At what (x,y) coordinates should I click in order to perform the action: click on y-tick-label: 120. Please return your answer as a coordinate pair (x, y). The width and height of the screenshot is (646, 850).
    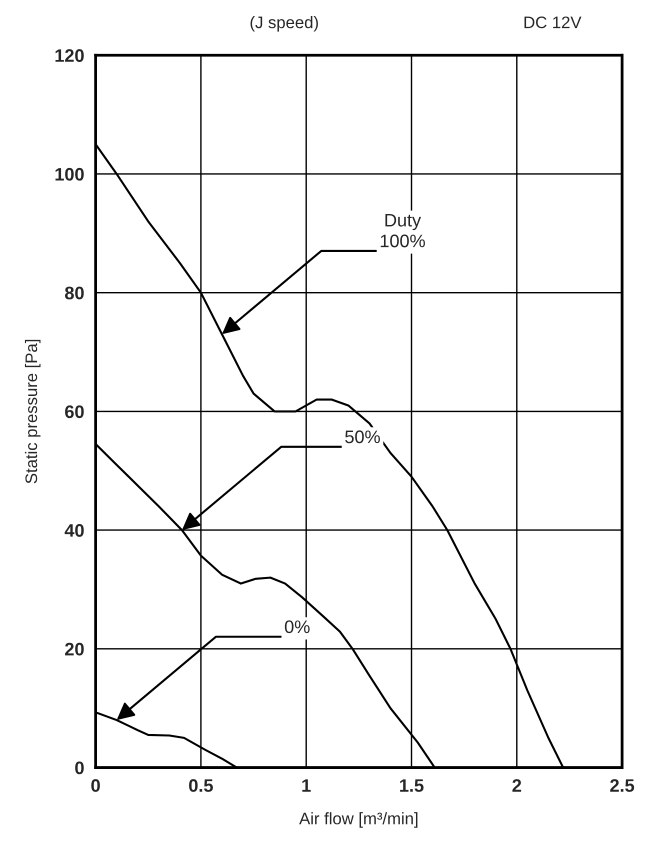
    Looking at the image, I should click on (70, 55).